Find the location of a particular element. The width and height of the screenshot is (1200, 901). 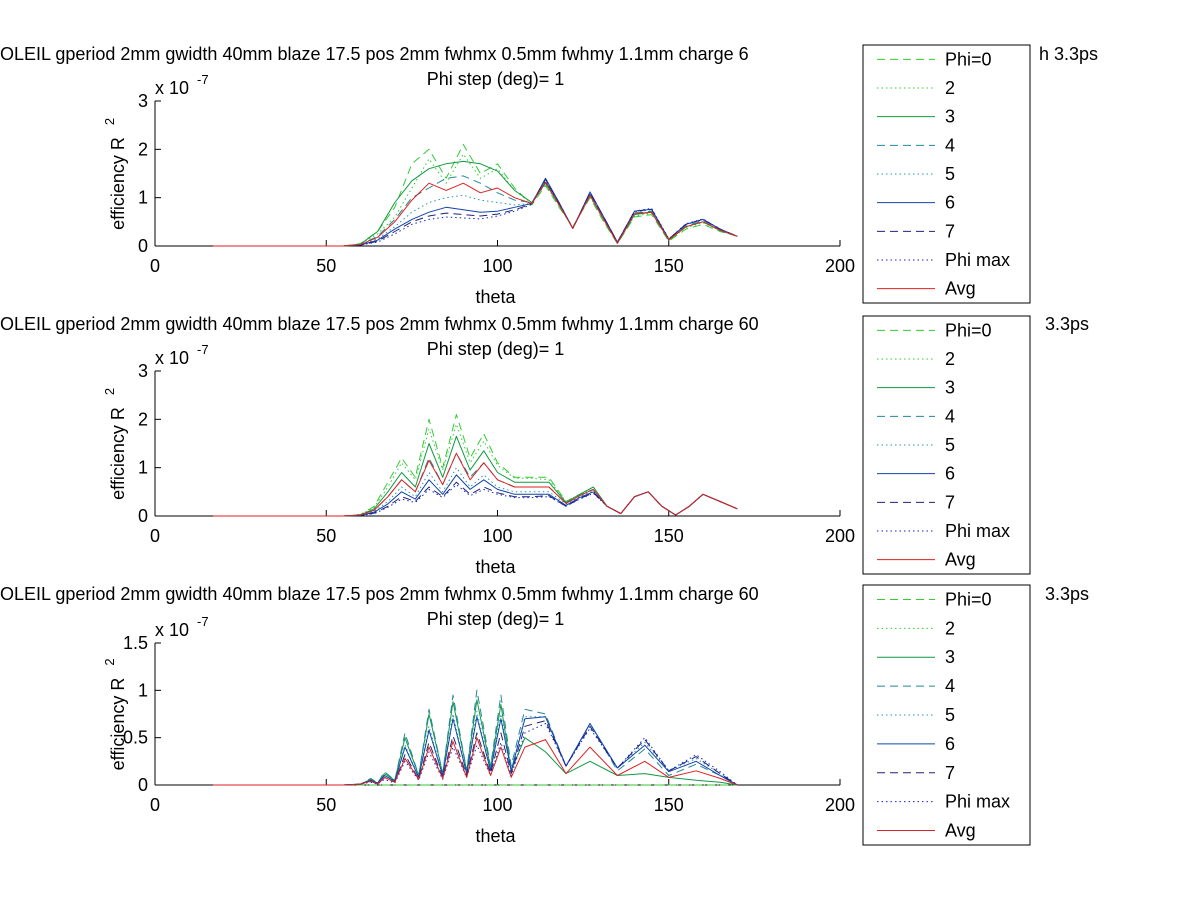

y-tick-label: 0.5 is located at coordinates (135, 738).